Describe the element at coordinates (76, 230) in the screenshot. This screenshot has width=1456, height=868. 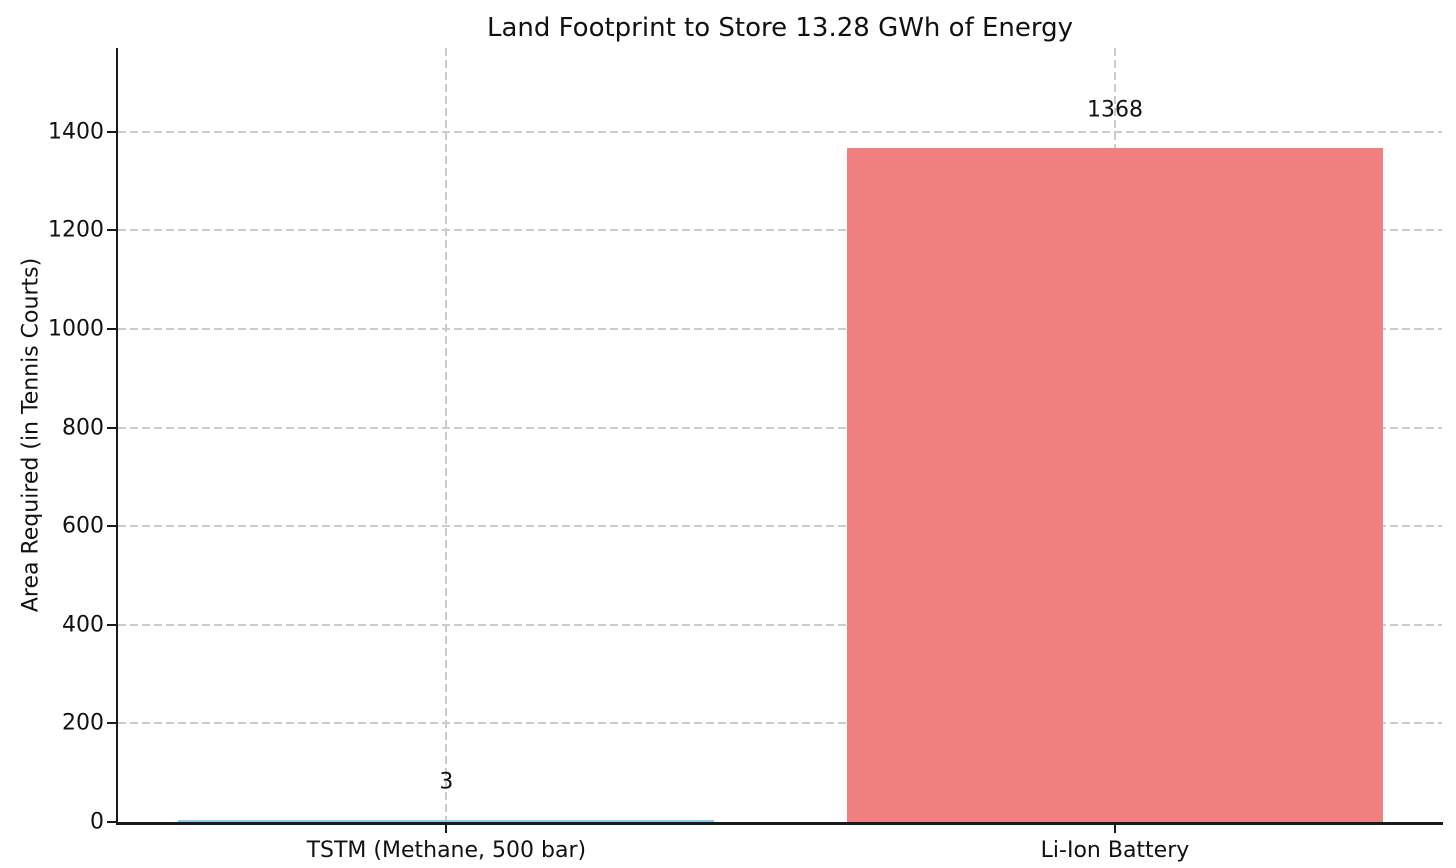
I see `y-tick-label: 1200` at that location.